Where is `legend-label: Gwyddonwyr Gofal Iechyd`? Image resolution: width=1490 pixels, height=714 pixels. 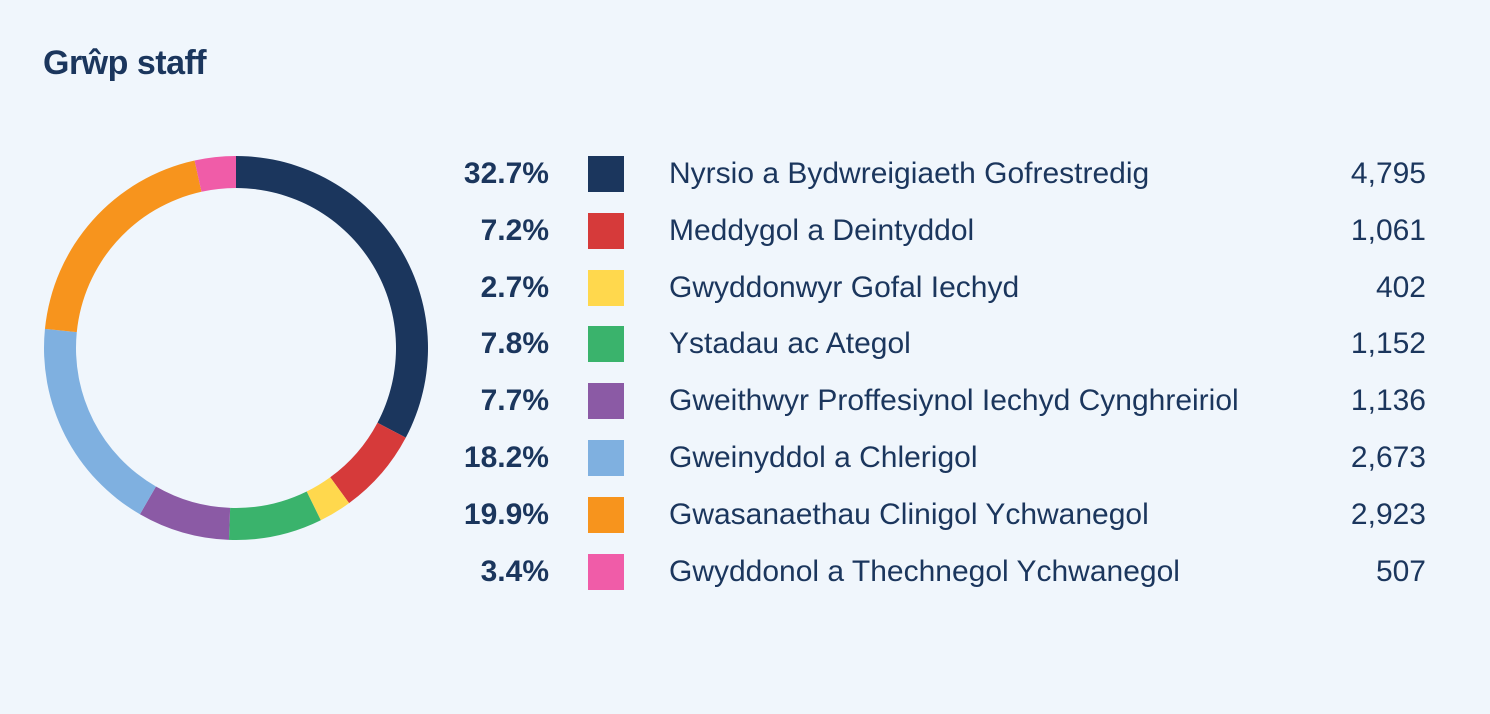 legend-label: Gwyddonwyr Gofal Iechyd is located at coordinates (844, 287).